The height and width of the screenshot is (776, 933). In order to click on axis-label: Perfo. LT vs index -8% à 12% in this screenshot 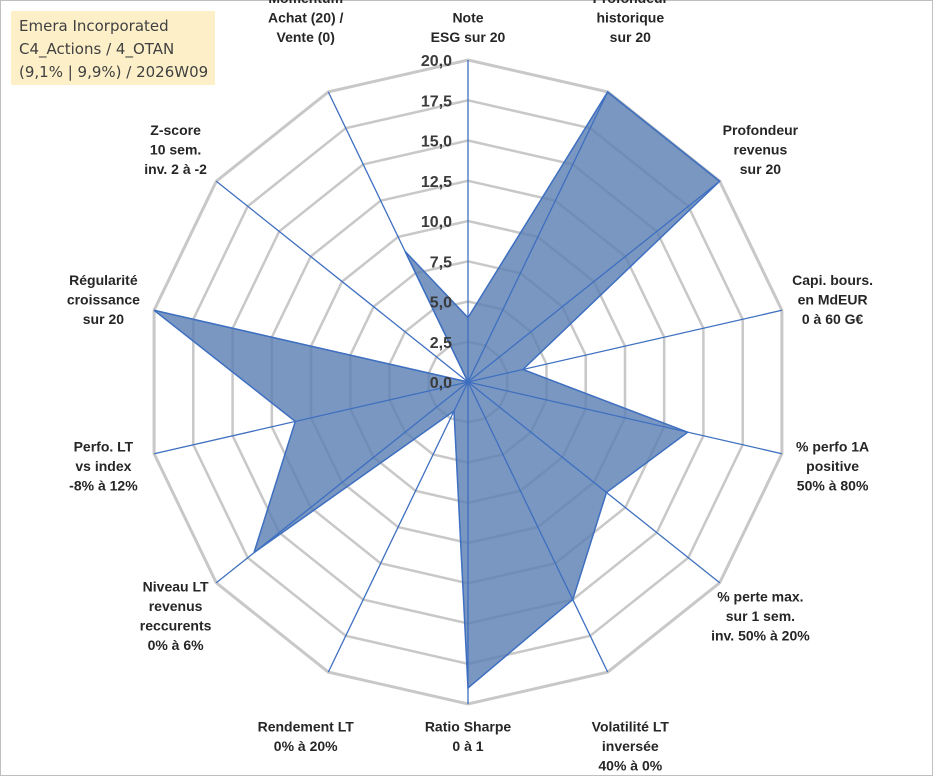, I will do `click(103, 466)`.